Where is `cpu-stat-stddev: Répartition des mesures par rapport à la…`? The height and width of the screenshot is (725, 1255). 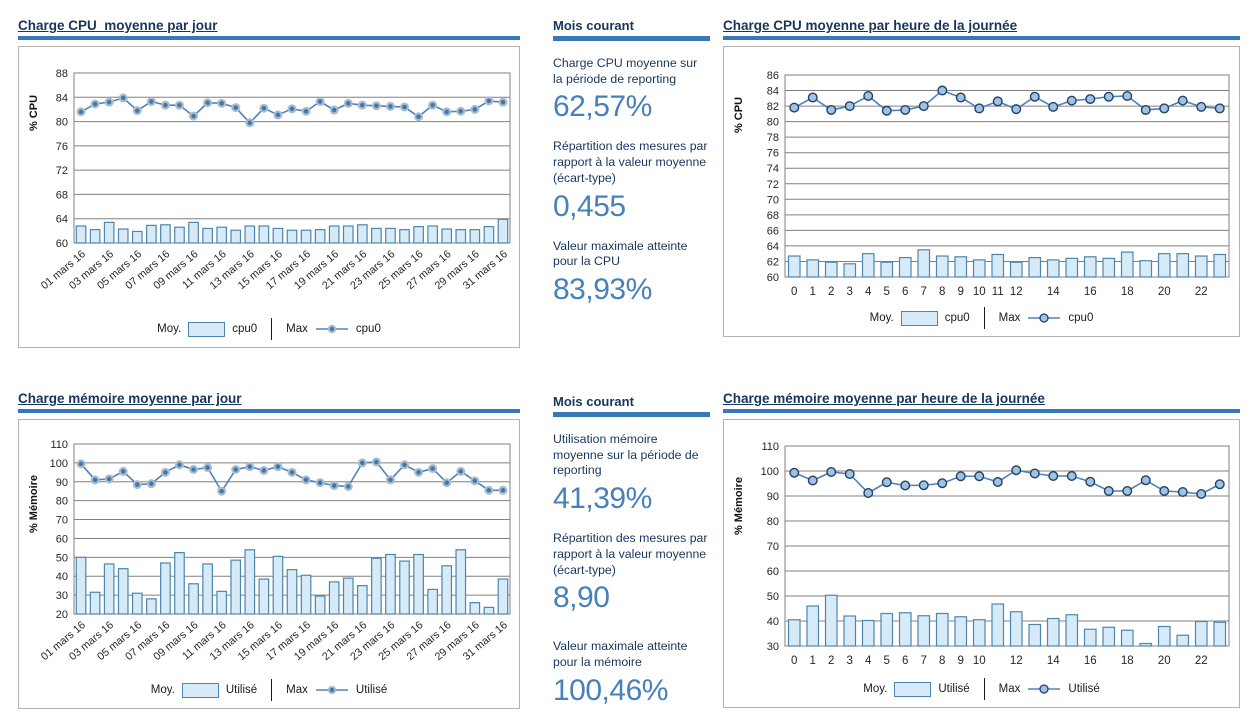
cpu-stat-stddev: Répartition des mesures par rapport à la… is located at coordinates (631, 181).